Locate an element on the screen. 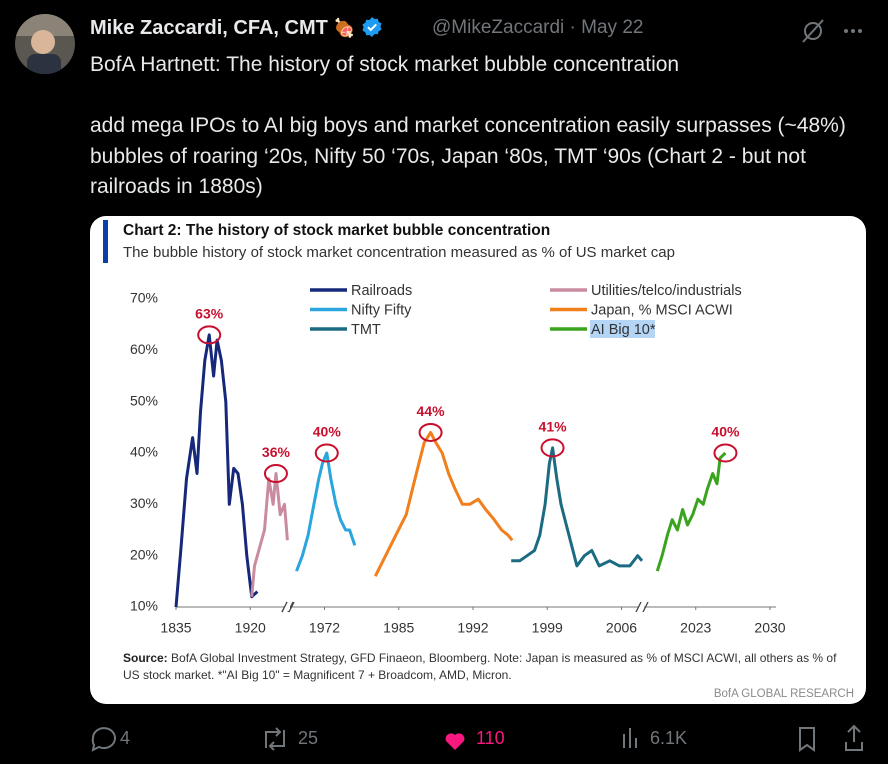  x-tick-label: 1972 is located at coordinates (324, 628).